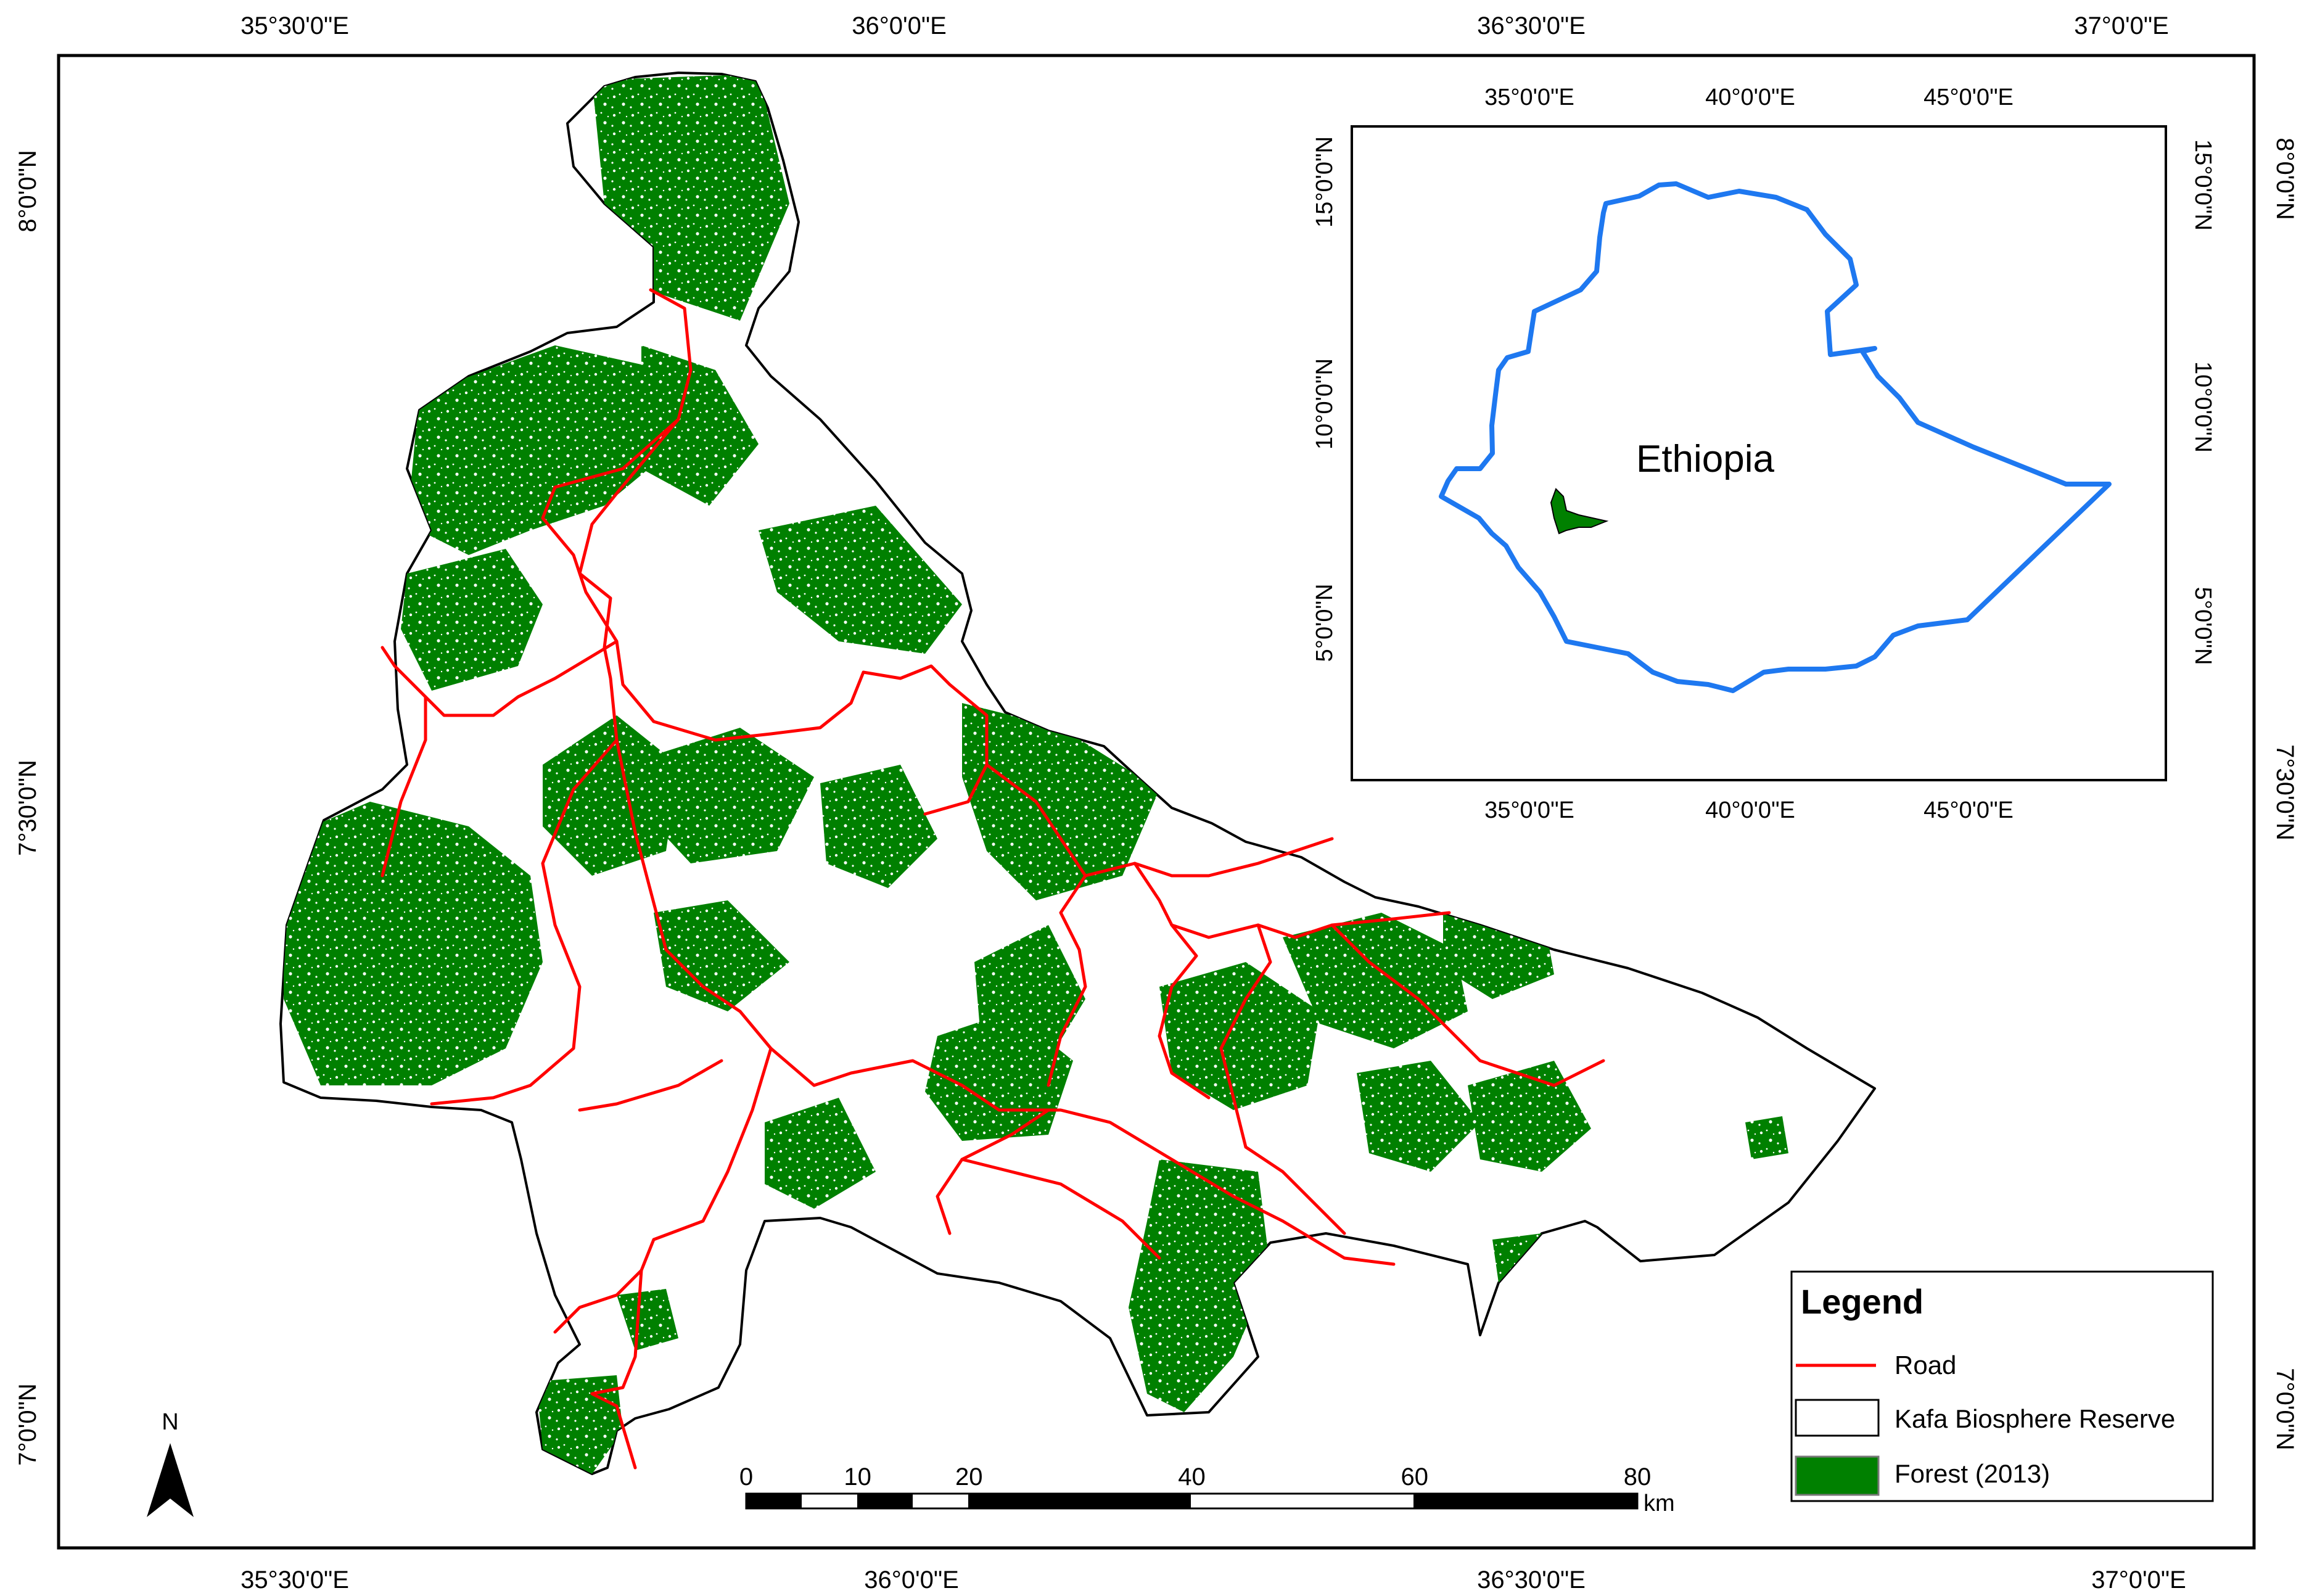  I want to click on lon-labels-bottom: 35°30'0"E 36°0'0"E 36°30'0"E 37°0'0"E, so click(1213, 1580).